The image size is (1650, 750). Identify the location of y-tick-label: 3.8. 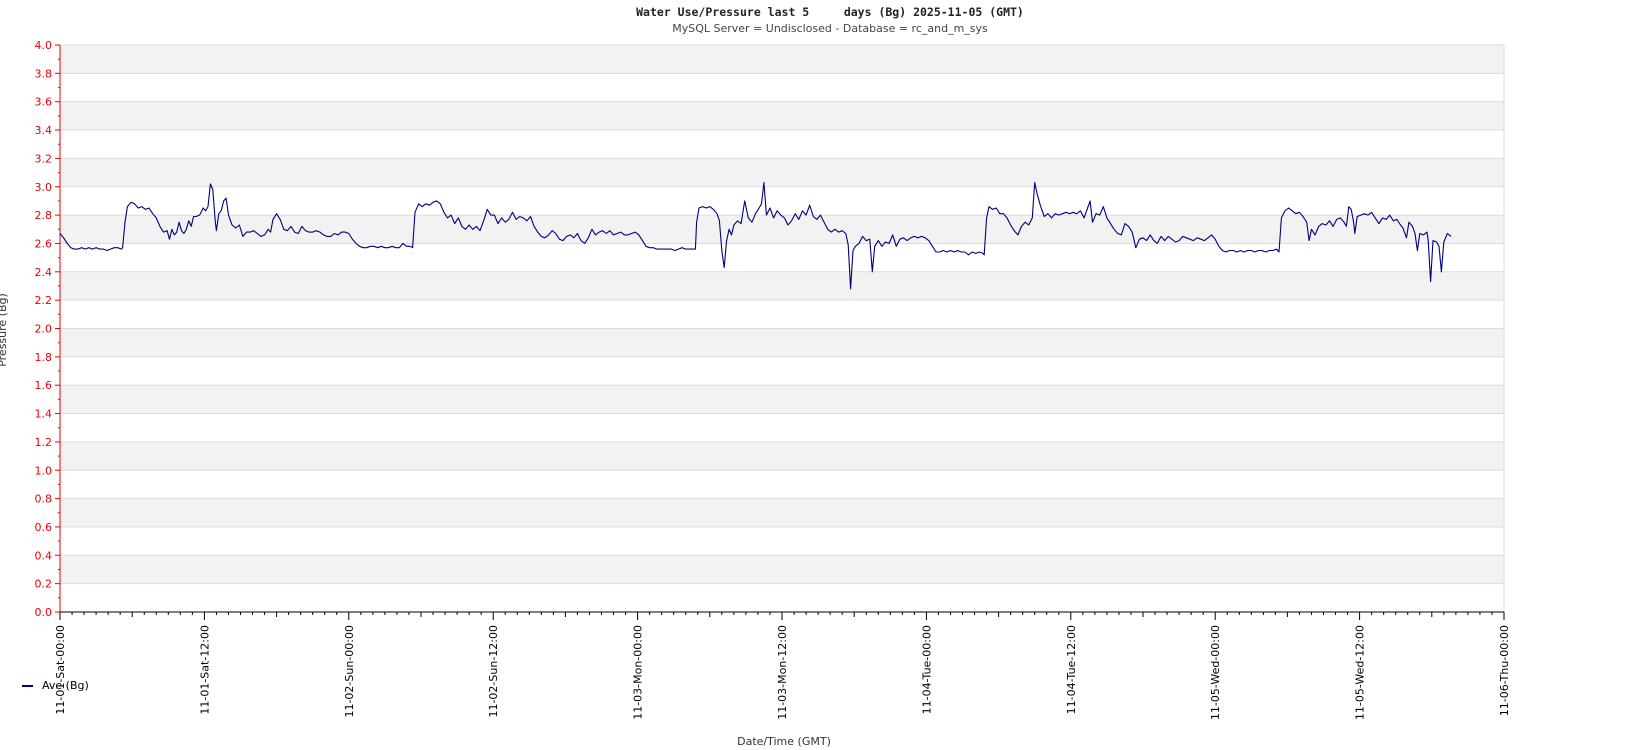
(44, 73).